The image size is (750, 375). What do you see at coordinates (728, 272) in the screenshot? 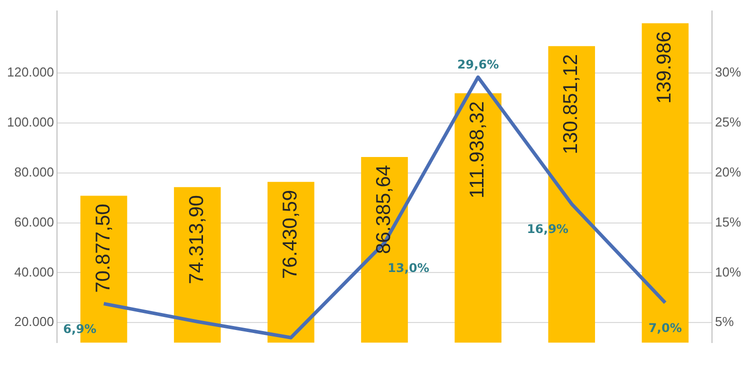
I see `y2-tick-label: 10%` at bounding box center [728, 272].